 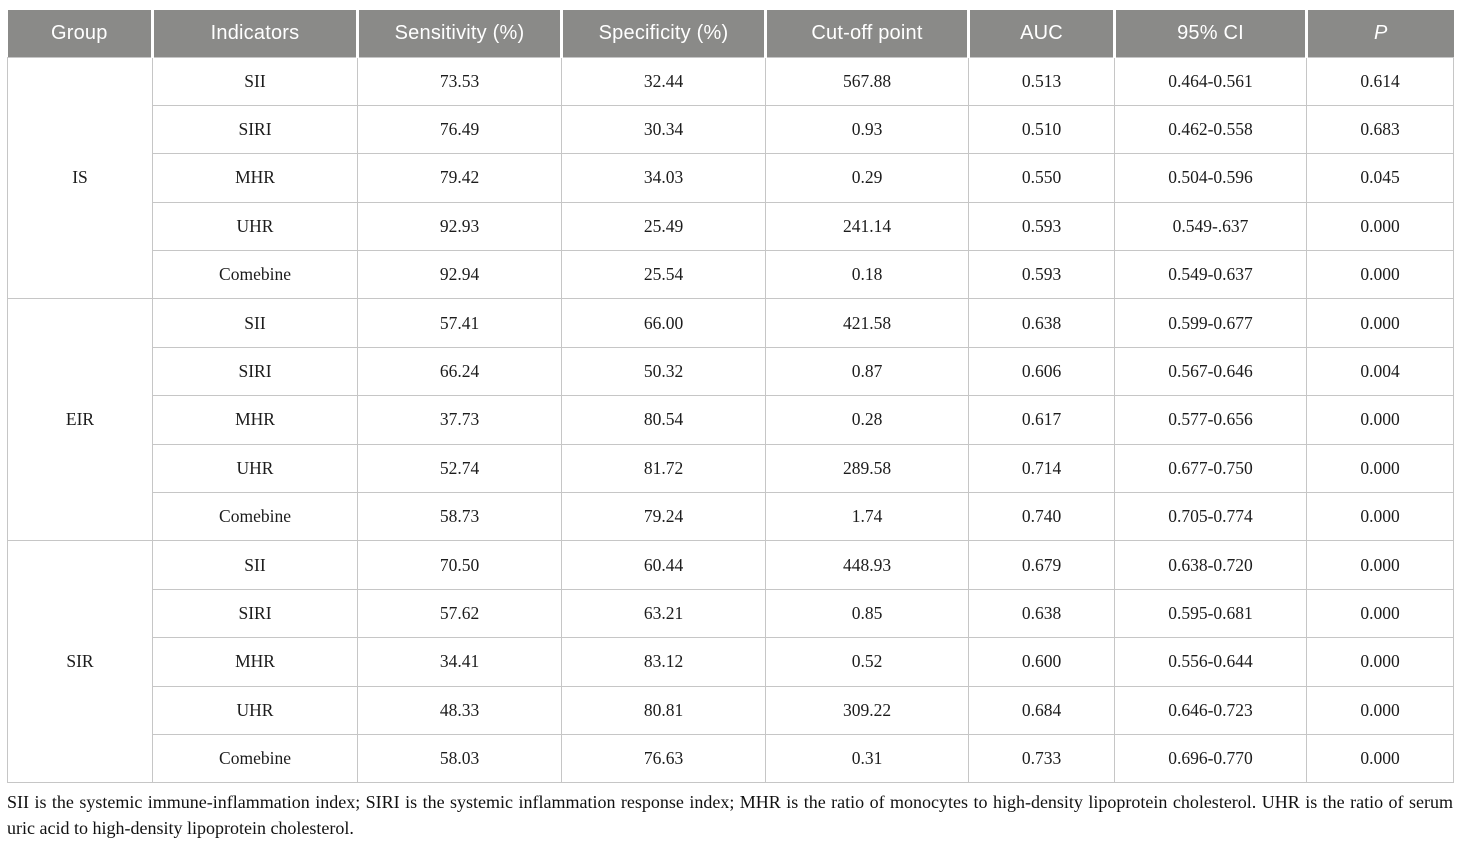 What do you see at coordinates (1210, 178) in the screenshot?
I see `cell-ci: 0.504-0.596` at bounding box center [1210, 178].